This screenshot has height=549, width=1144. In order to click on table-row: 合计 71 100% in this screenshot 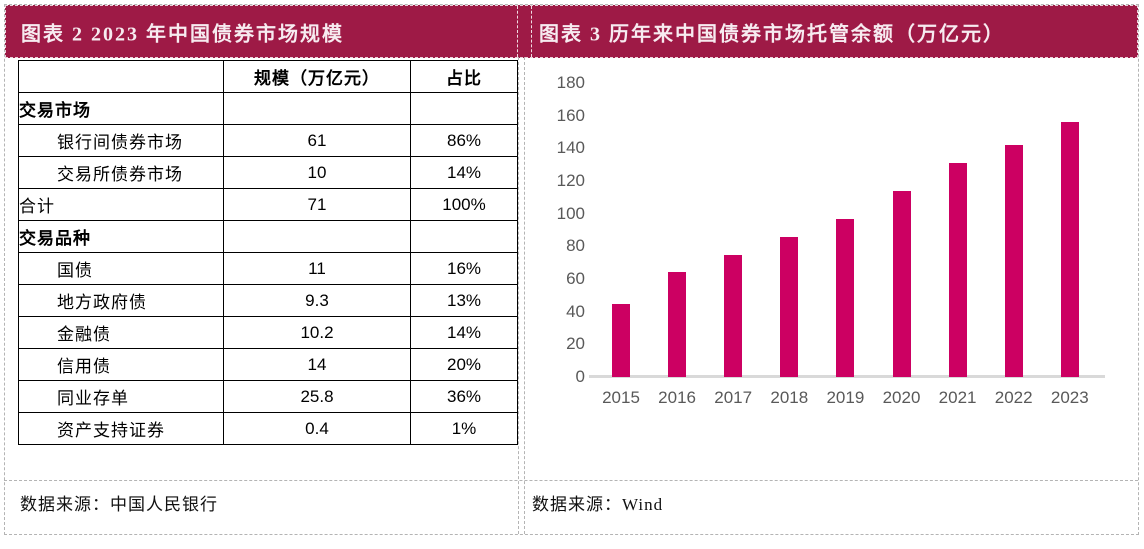, I will do `click(268, 204)`.